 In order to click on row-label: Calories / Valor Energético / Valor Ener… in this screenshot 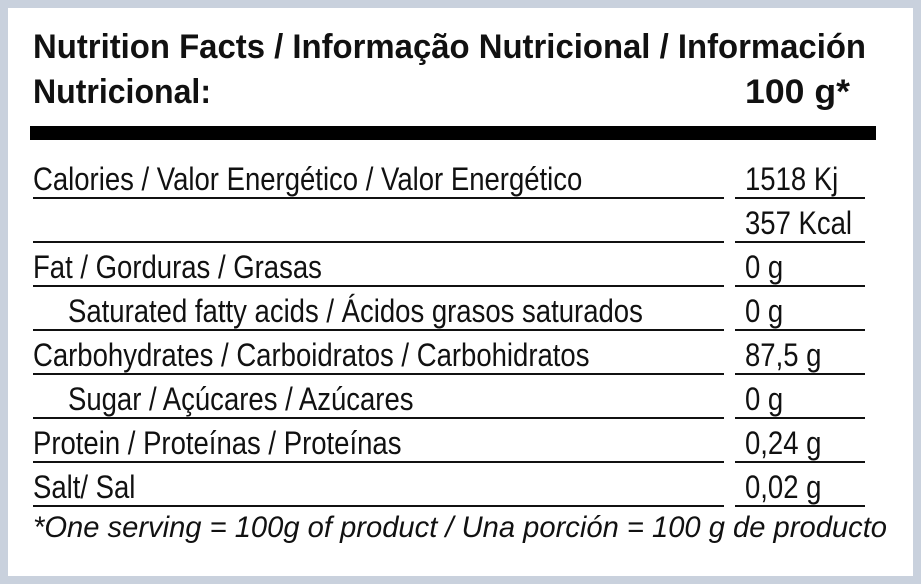, I will do `click(307, 179)`.